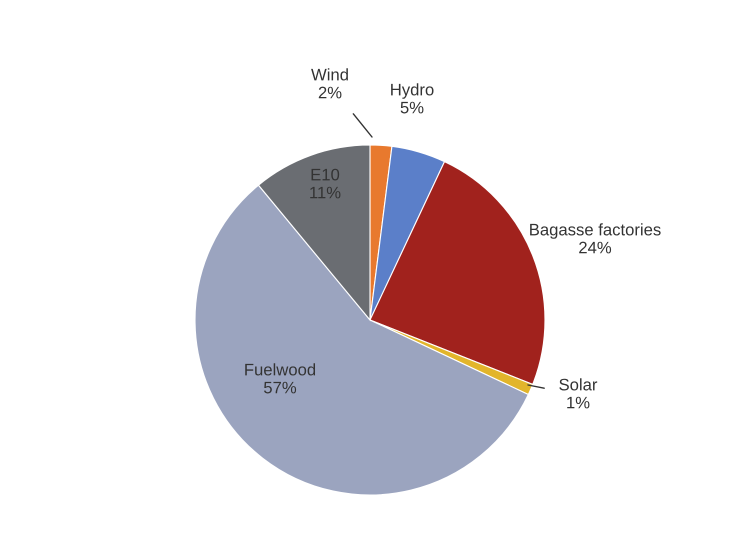 The width and height of the screenshot is (737, 547). I want to click on slice-label: E10, so click(326, 174).